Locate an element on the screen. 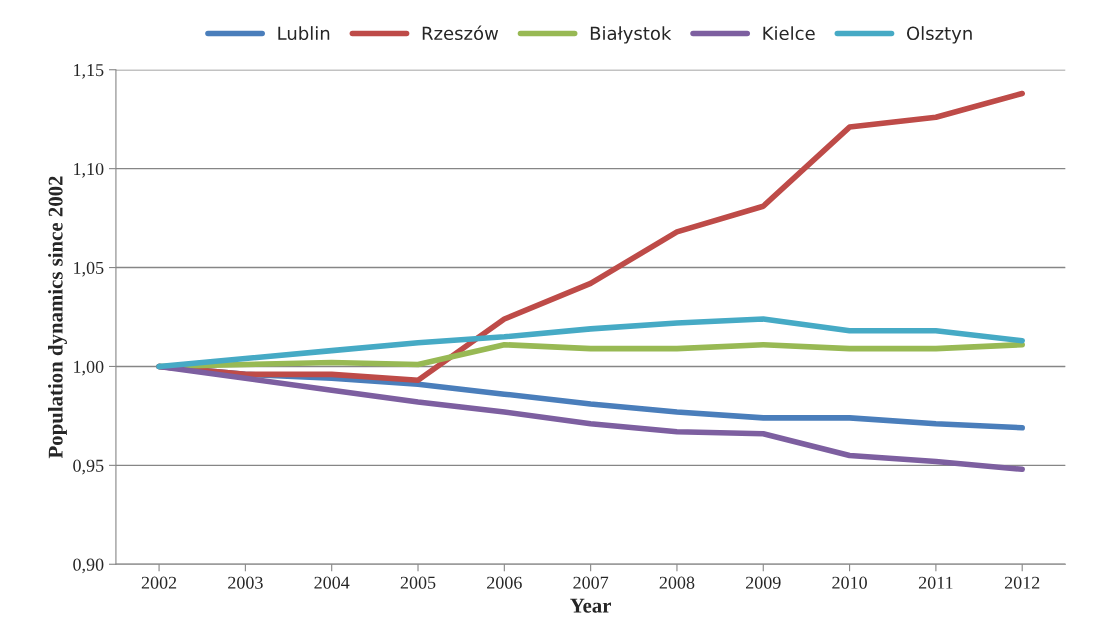 The width and height of the screenshot is (1104, 634). x-tick-label: 2009 is located at coordinates (763, 582).